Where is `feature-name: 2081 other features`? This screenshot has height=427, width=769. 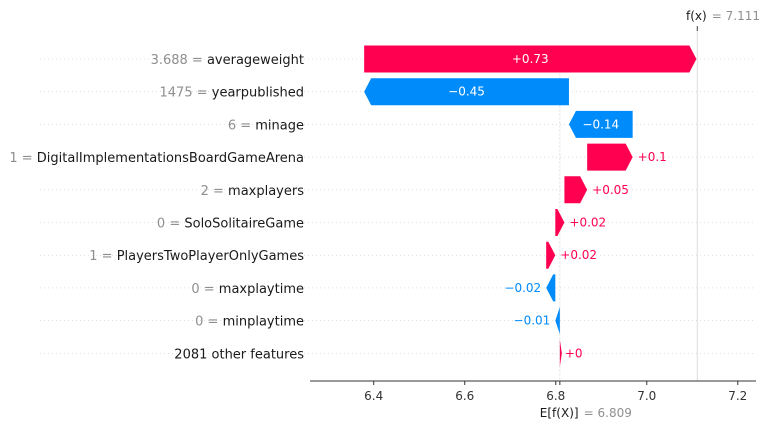 feature-name: 2081 other features is located at coordinates (239, 354).